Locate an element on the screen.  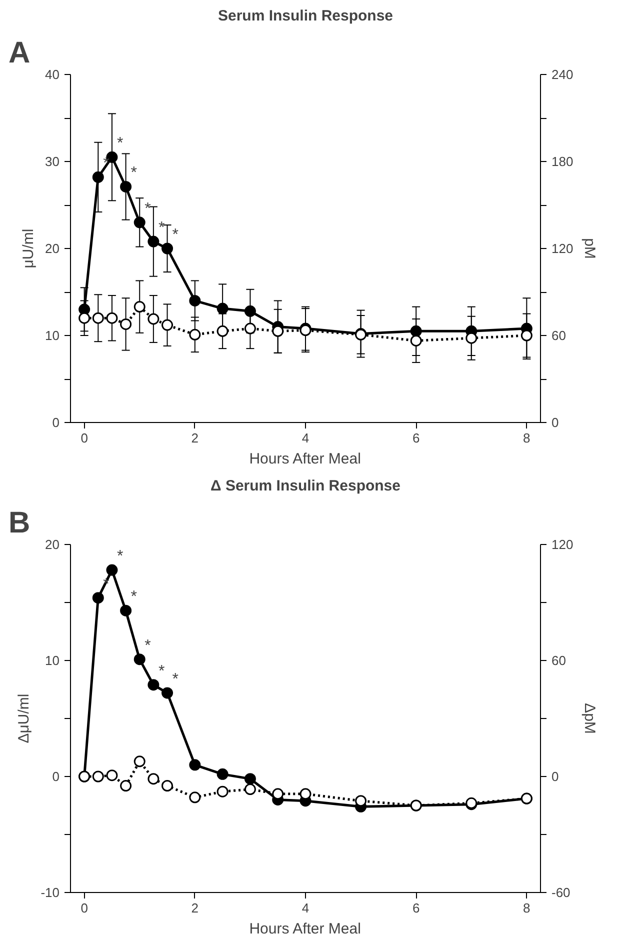
y-tick-label: 40 is located at coordinates (52, 74).